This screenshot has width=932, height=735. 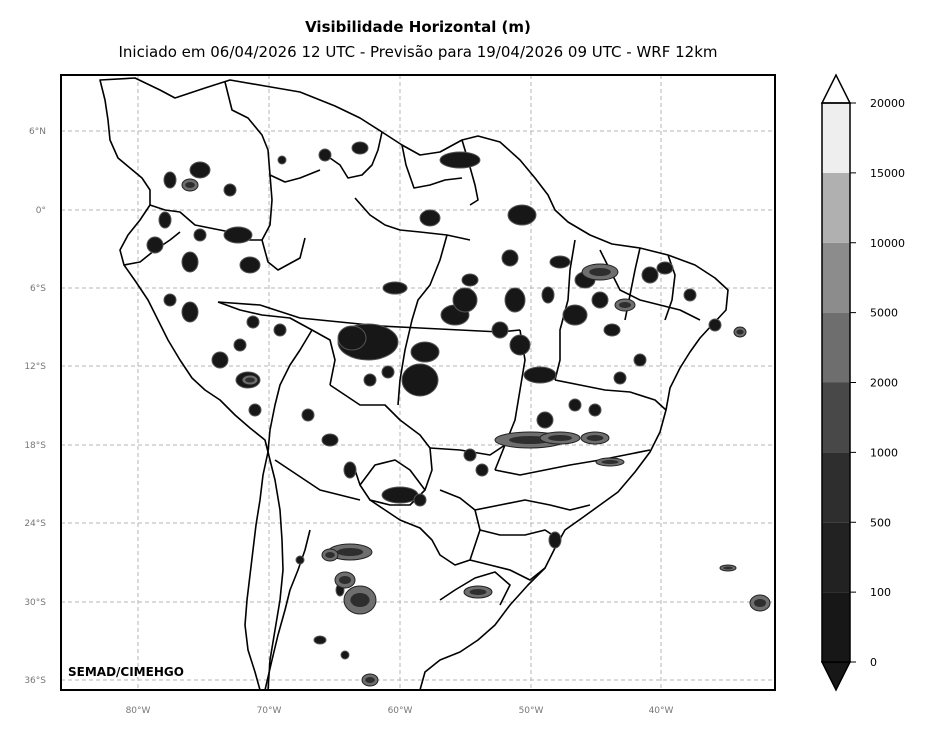 I want to click on lon-label-50w: 50°W, so click(x=531, y=711).